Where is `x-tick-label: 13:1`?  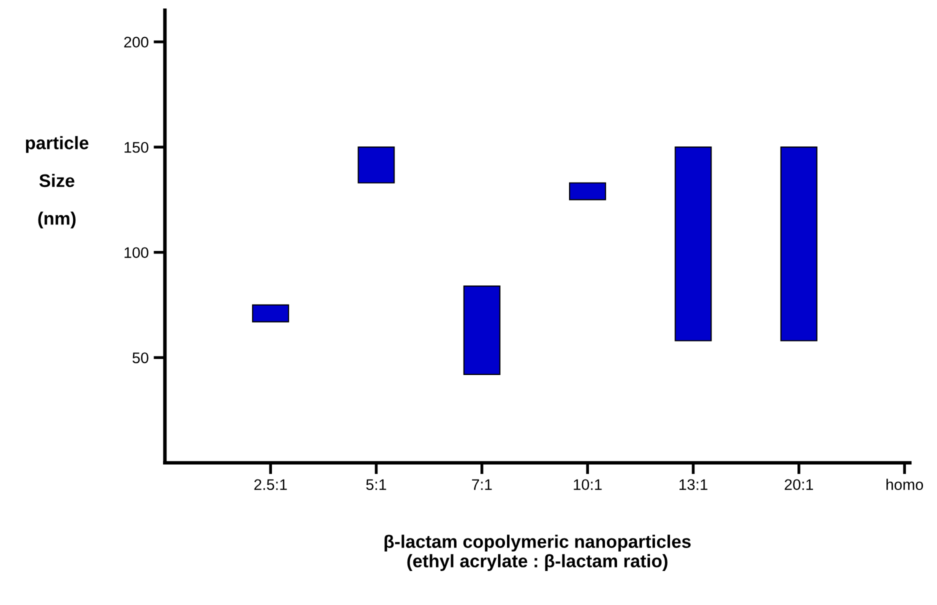
x-tick-label: 13:1 is located at coordinates (694, 484).